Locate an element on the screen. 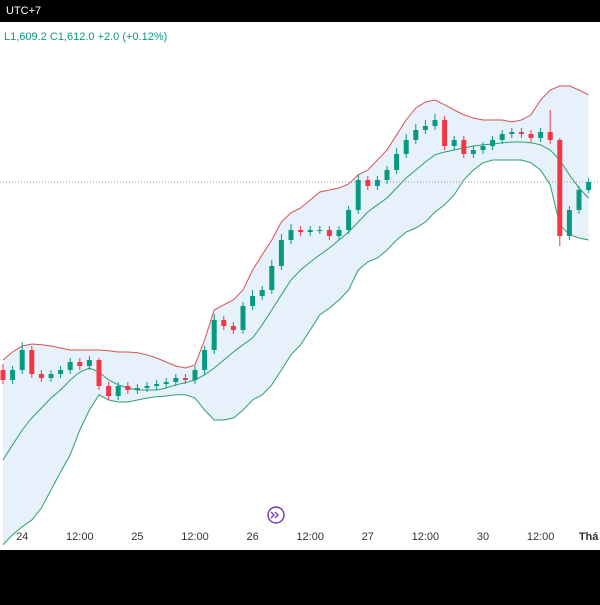 This screenshot has width=600, height=605. ohlc-readout: L1,609.2 C1,612.0 +2.0 (+0.12%) is located at coordinates (85, 37).